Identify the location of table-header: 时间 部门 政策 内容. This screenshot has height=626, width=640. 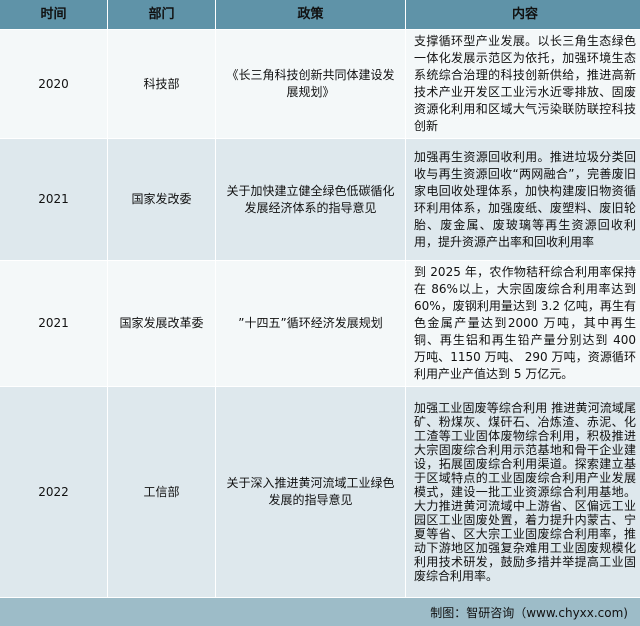
(320, 15).